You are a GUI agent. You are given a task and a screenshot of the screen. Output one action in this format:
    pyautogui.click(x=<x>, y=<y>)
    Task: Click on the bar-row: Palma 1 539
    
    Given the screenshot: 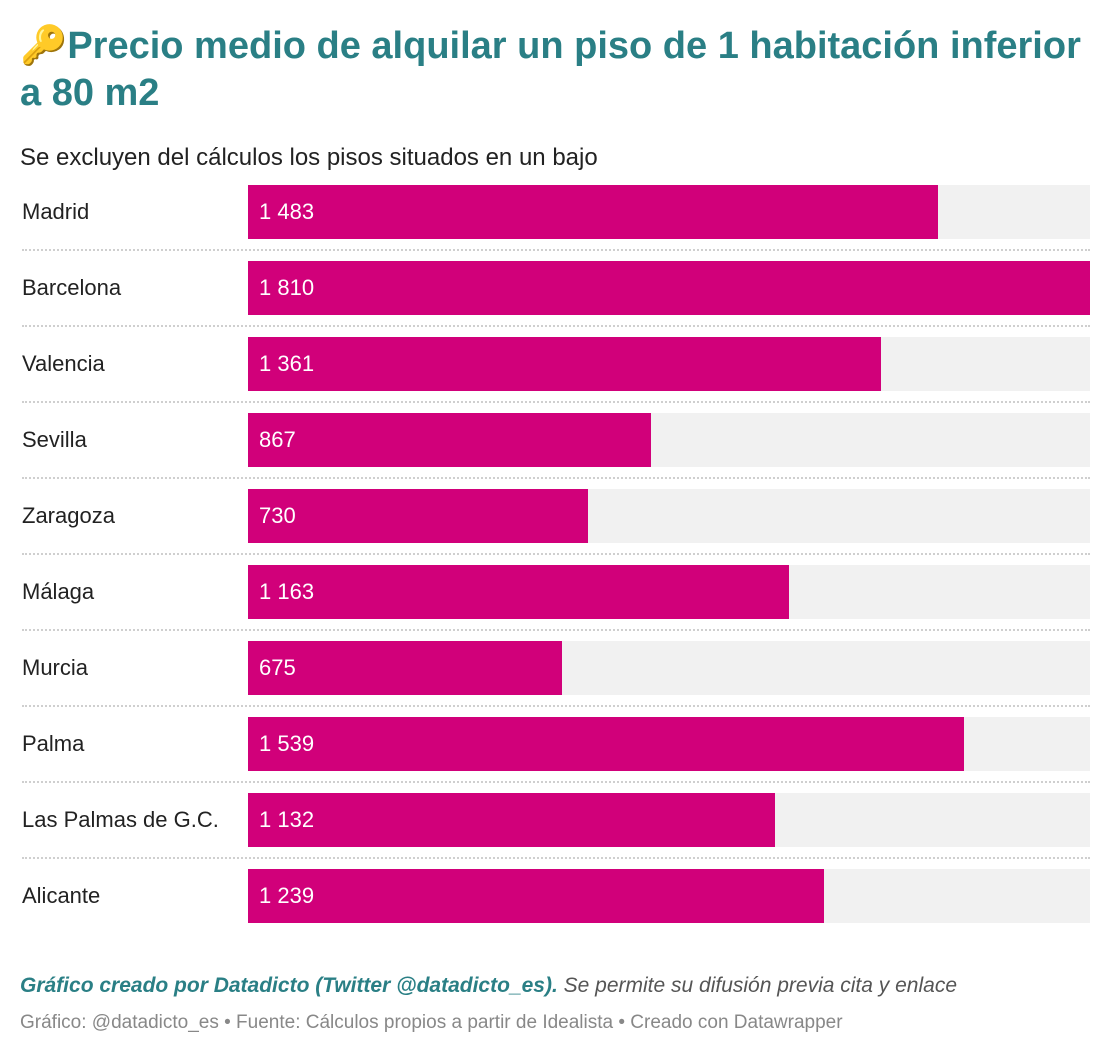 What is the action you would take?
    pyautogui.click(x=556, y=755)
    